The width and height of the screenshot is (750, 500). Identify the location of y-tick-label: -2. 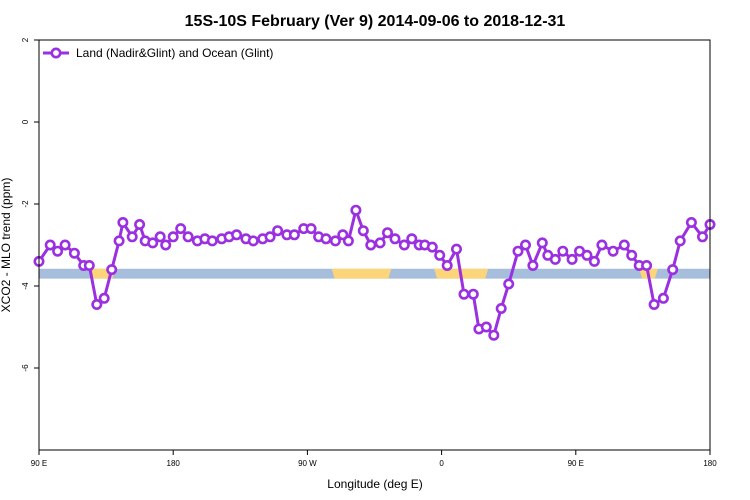
(25, 204).